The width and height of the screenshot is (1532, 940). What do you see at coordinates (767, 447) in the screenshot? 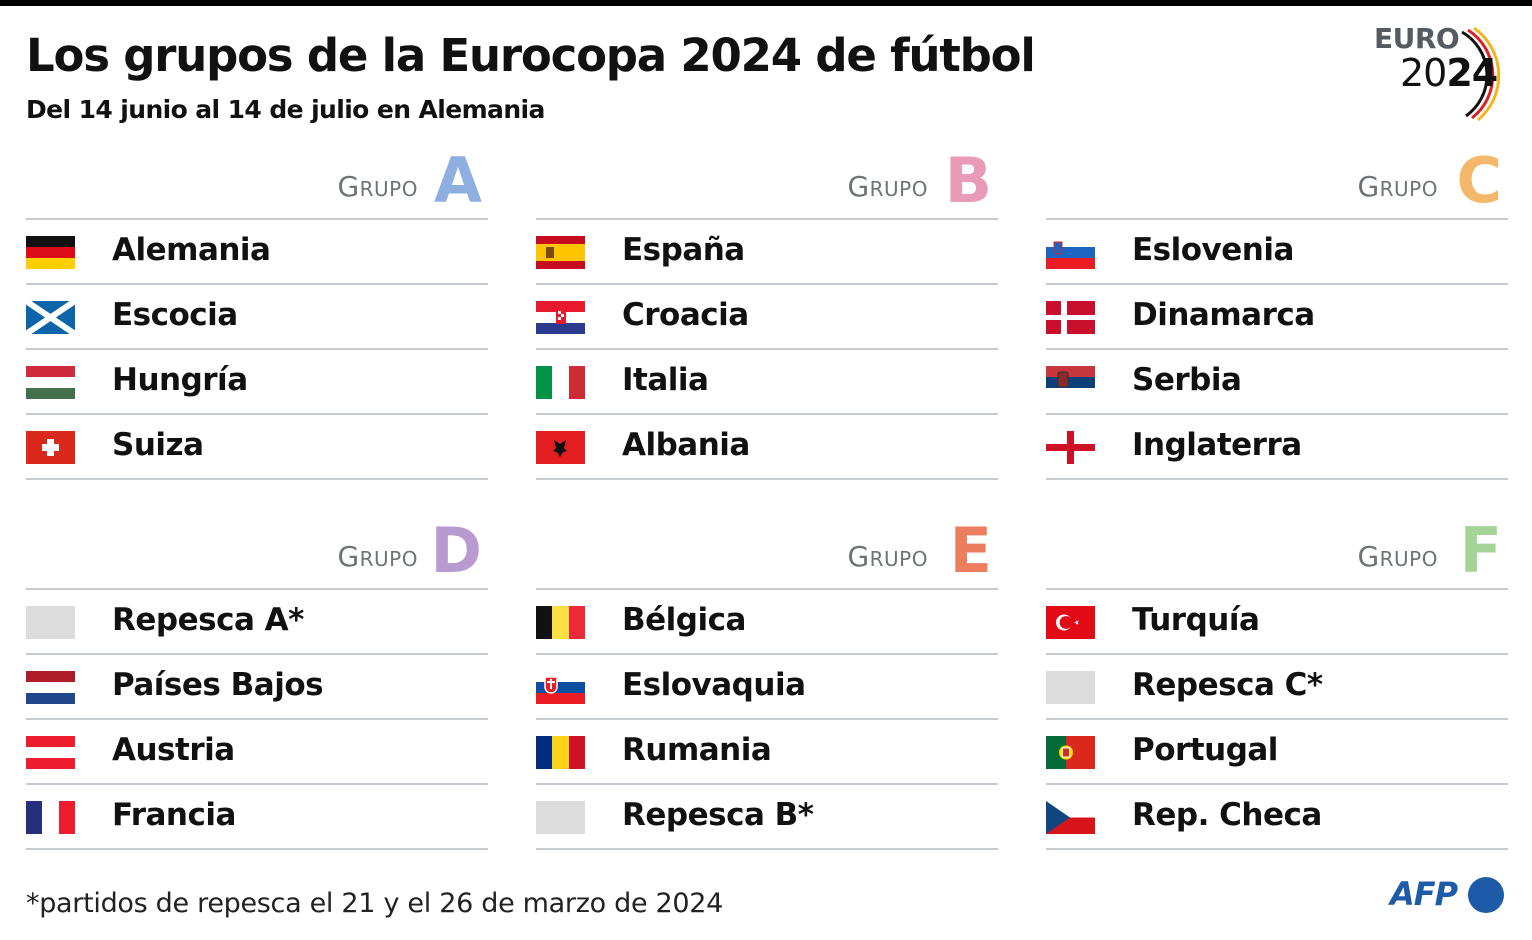
I see `team-row: Albania` at bounding box center [767, 447].